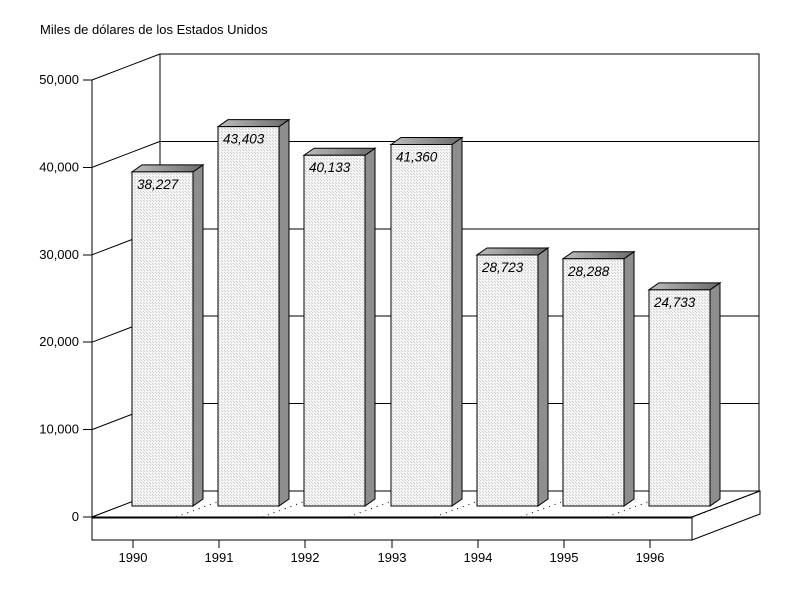 The height and width of the screenshot is (600, 800). What do you see at coordinates (650, 557) in the screenshot?
I see `x-tick-label-1996: 1996` at bounding box center [650, 557].